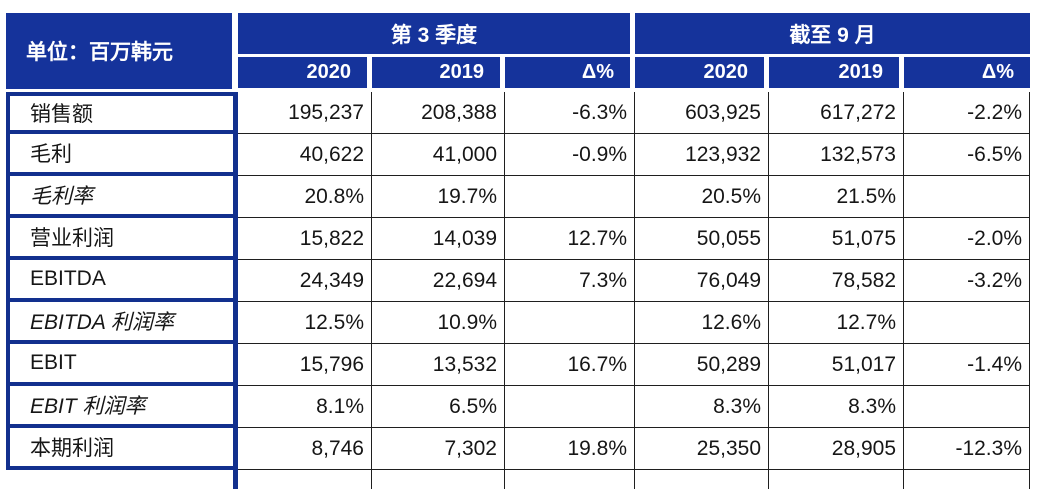  What do you see at coordinates (702, 239) in the screenshot?
I see `value-cell: 50,055` at bounding box center [702, 239].